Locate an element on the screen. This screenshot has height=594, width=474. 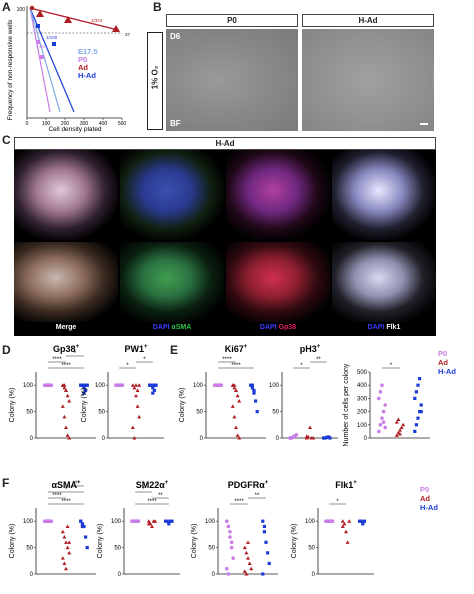
p0-fit-line is located at coordinates (40, 60).